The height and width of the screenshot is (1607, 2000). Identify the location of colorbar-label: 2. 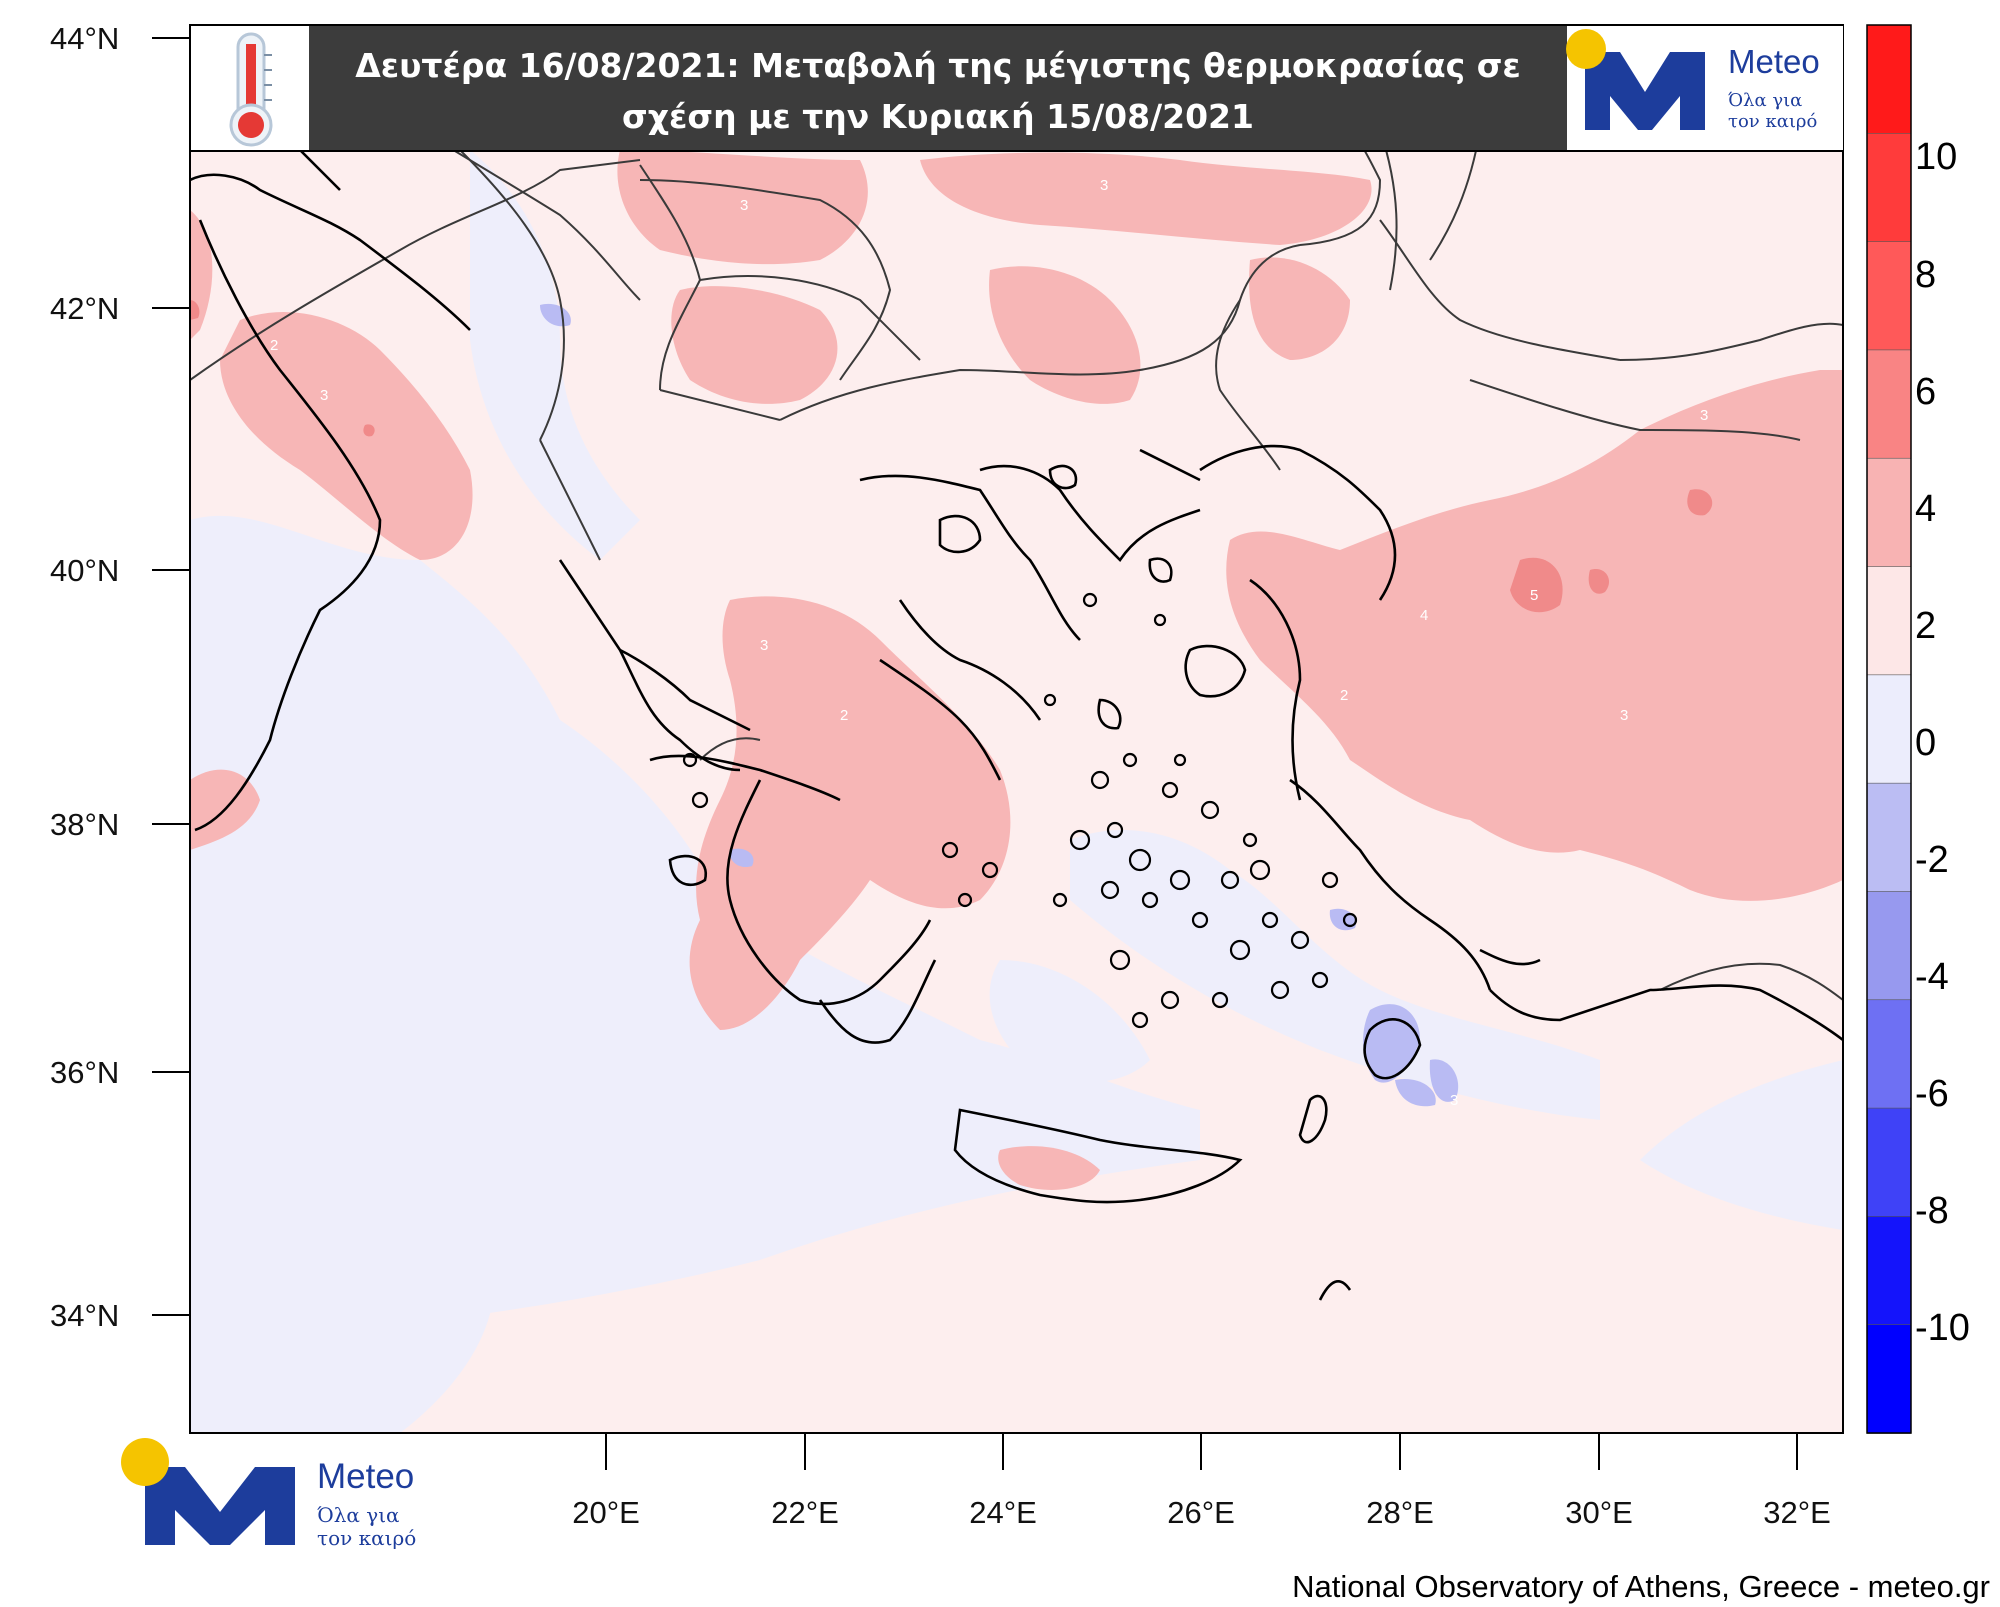
(1925, 626).